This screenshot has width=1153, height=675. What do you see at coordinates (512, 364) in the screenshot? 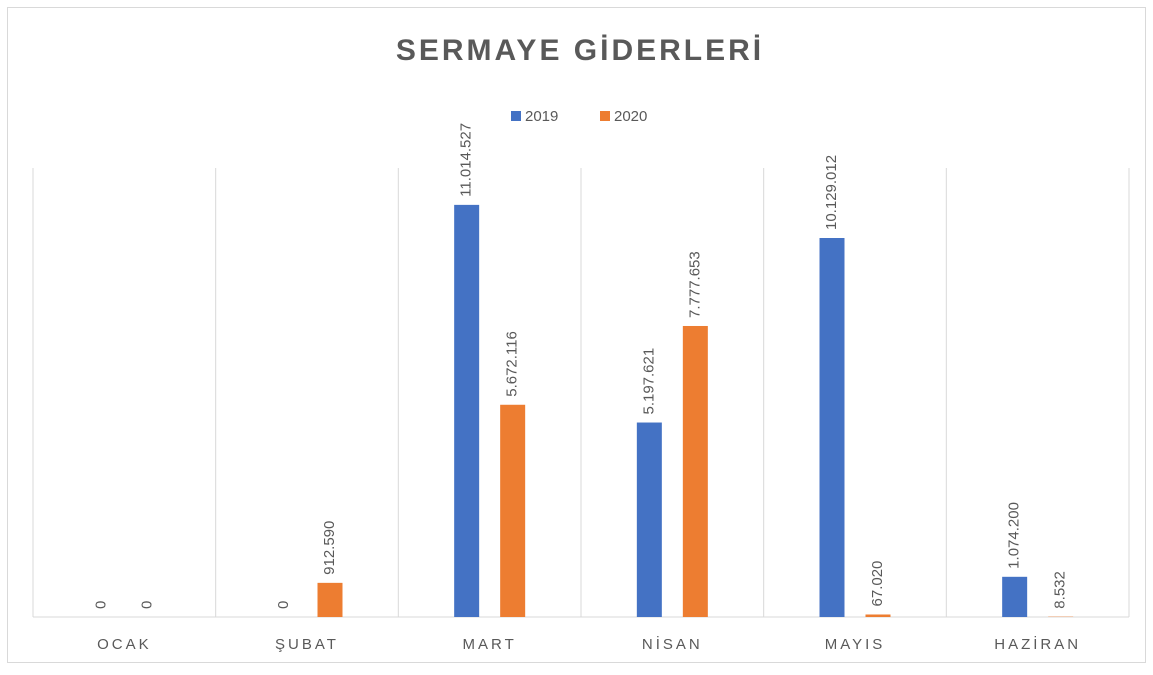
I see `data-label: 5.672.116` at bounding box center [512, 364].